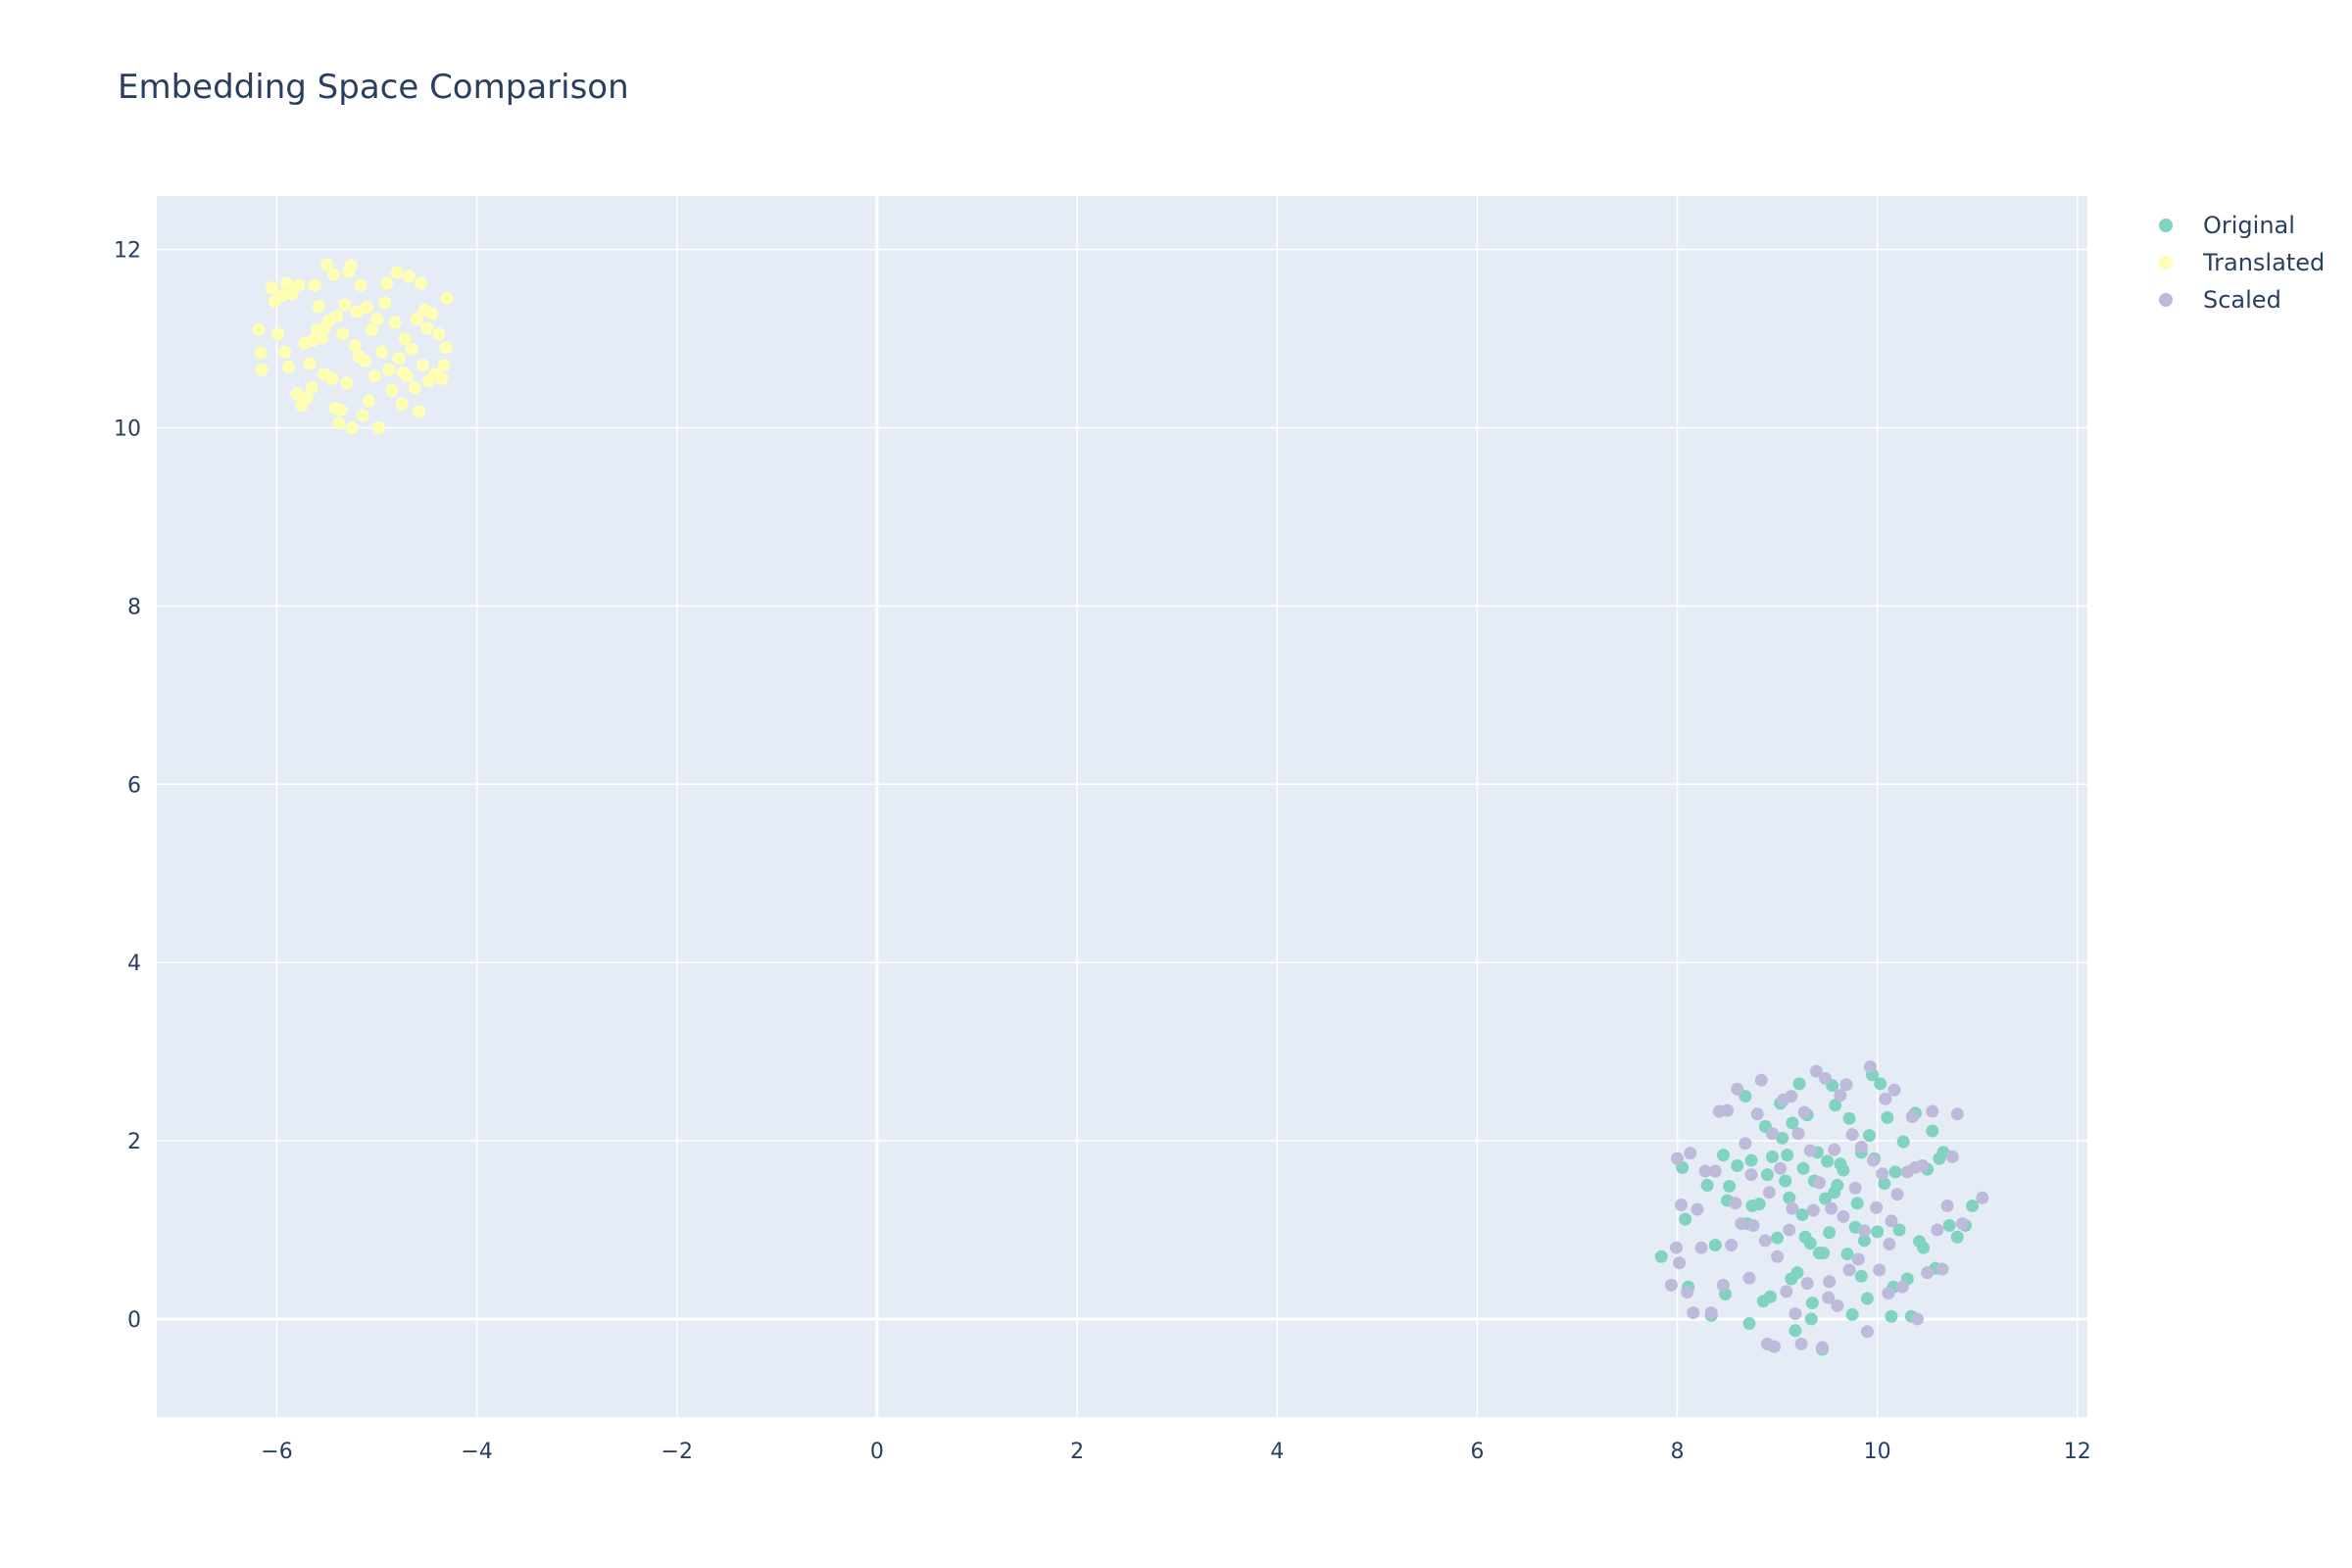  Describe the element at coordinates (2227, 225) in the screenshot. I see `legend-item-original: Original` at that location.